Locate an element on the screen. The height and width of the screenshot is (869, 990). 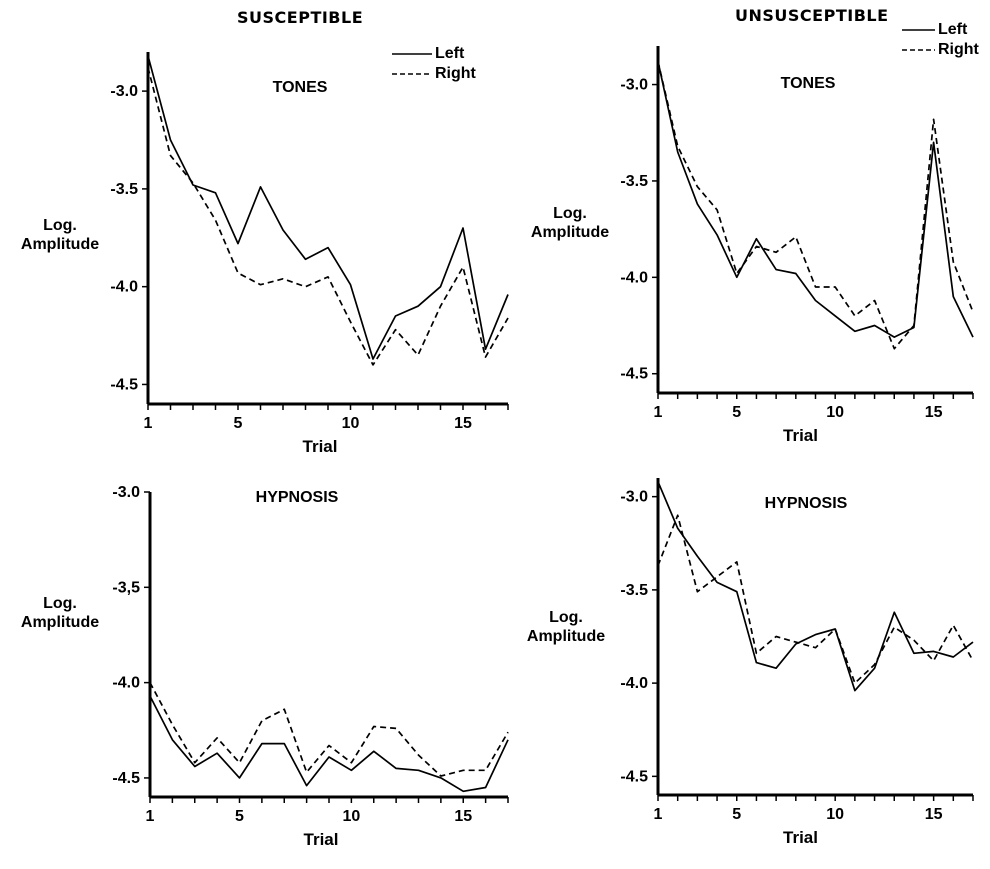
column-header-unsusceptible: UNSUSCEPTIBLE is located at coordinates (812, 15).